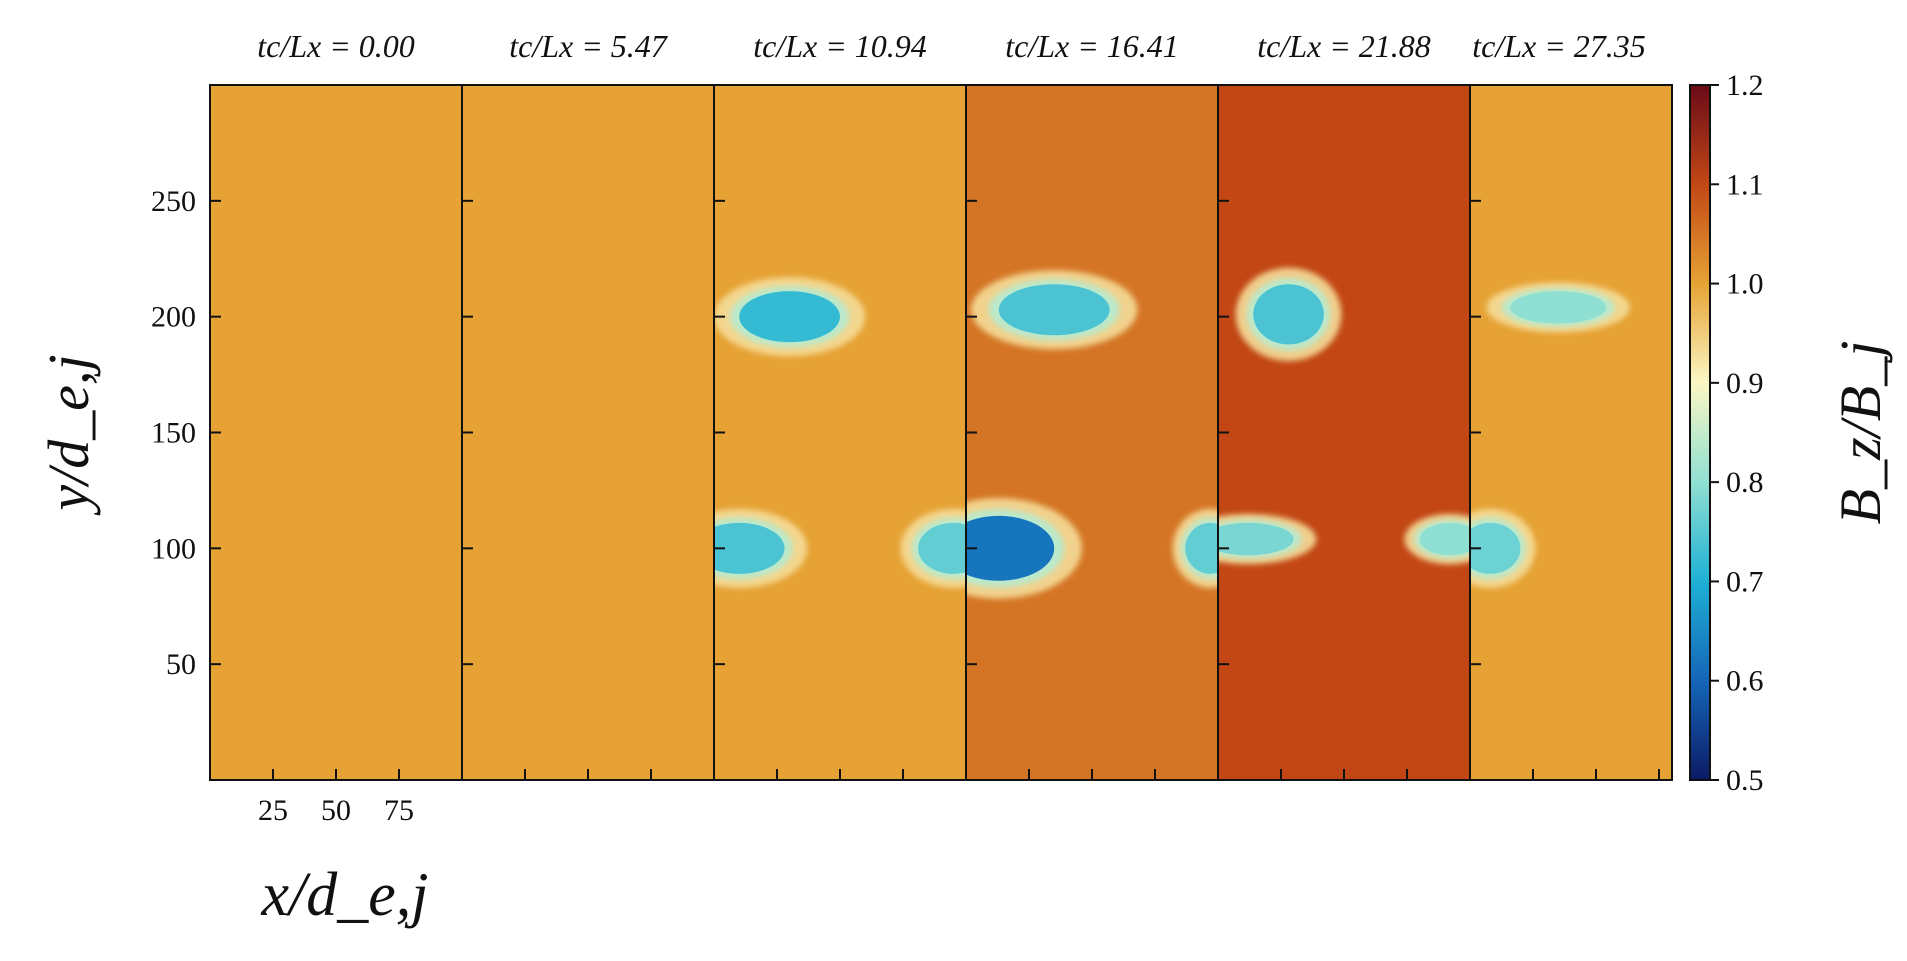  Describe the element at coordinates (1745, 184) in the screenshot. I see `colorbar-tick-label: 1.1` at that location.